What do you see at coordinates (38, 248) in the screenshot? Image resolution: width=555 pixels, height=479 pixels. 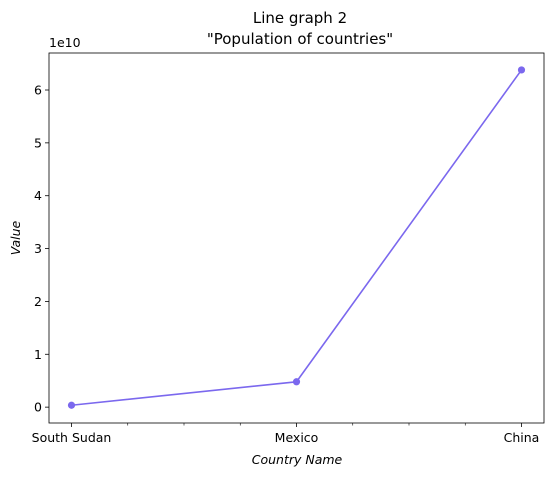 I see `y-tick-label: 3` at bounding box center [38, 248].